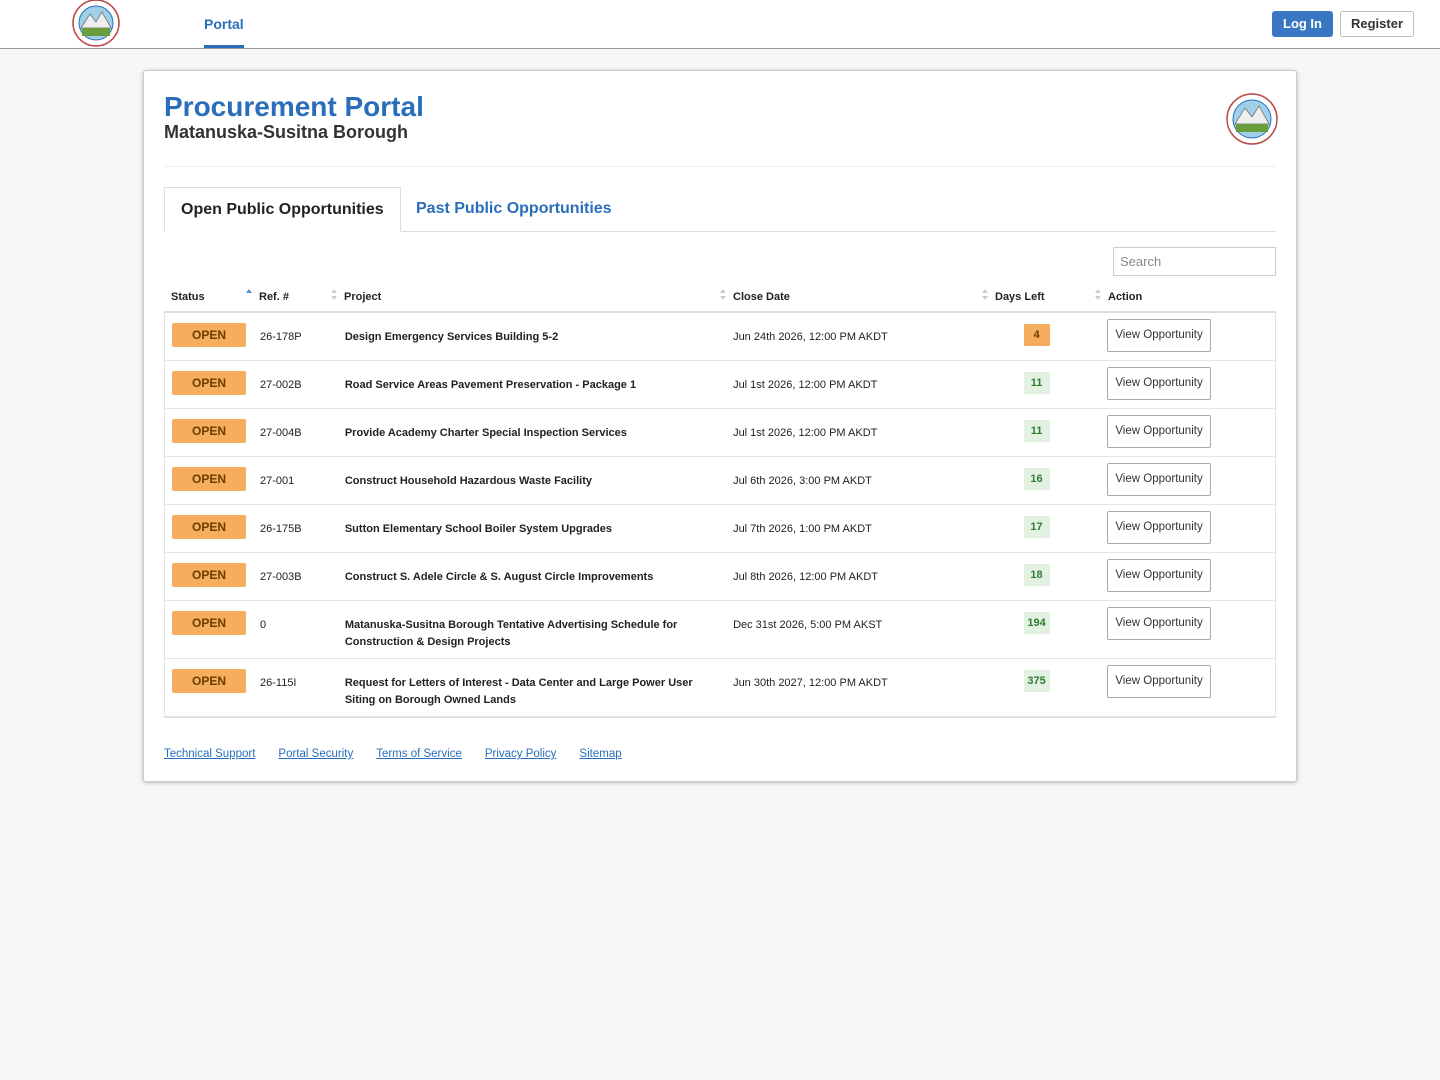 This screenshot has width=1440, height=1080. What do you see at coordinates (531, 297) in the screenshot?
I see `column-header: Project` at bounding box center [531, 297].